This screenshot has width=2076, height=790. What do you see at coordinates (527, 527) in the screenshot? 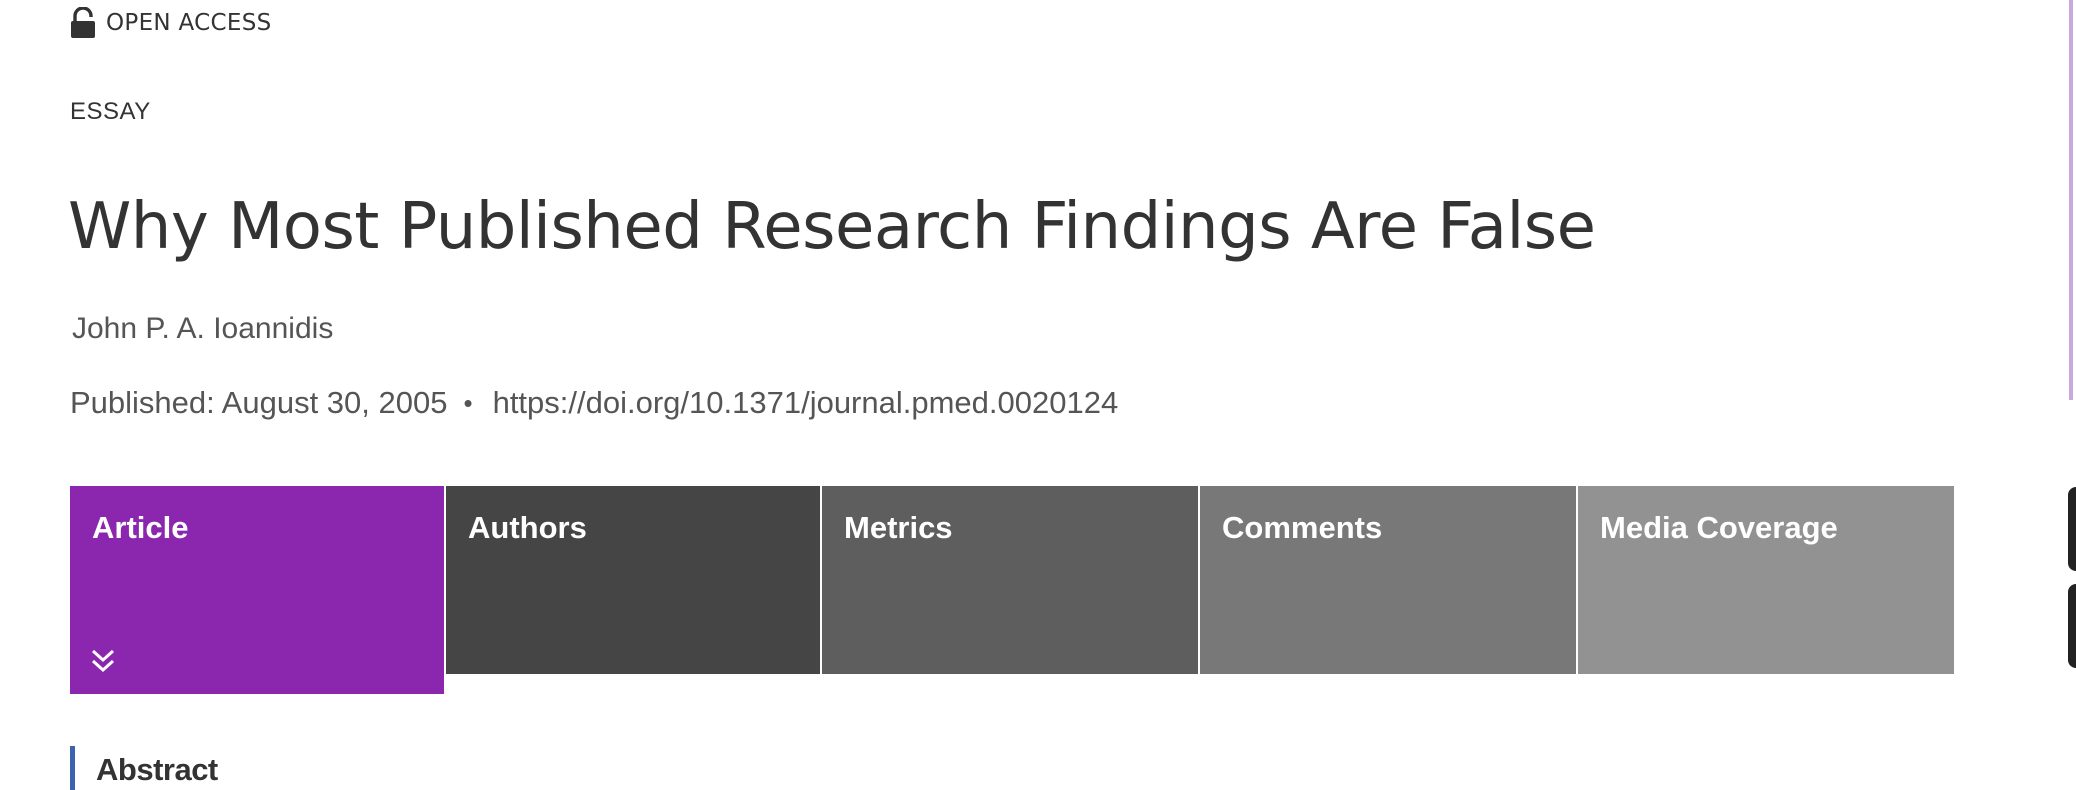
I see `tab-authors-label: Authors` at bounding box center [527, 527].